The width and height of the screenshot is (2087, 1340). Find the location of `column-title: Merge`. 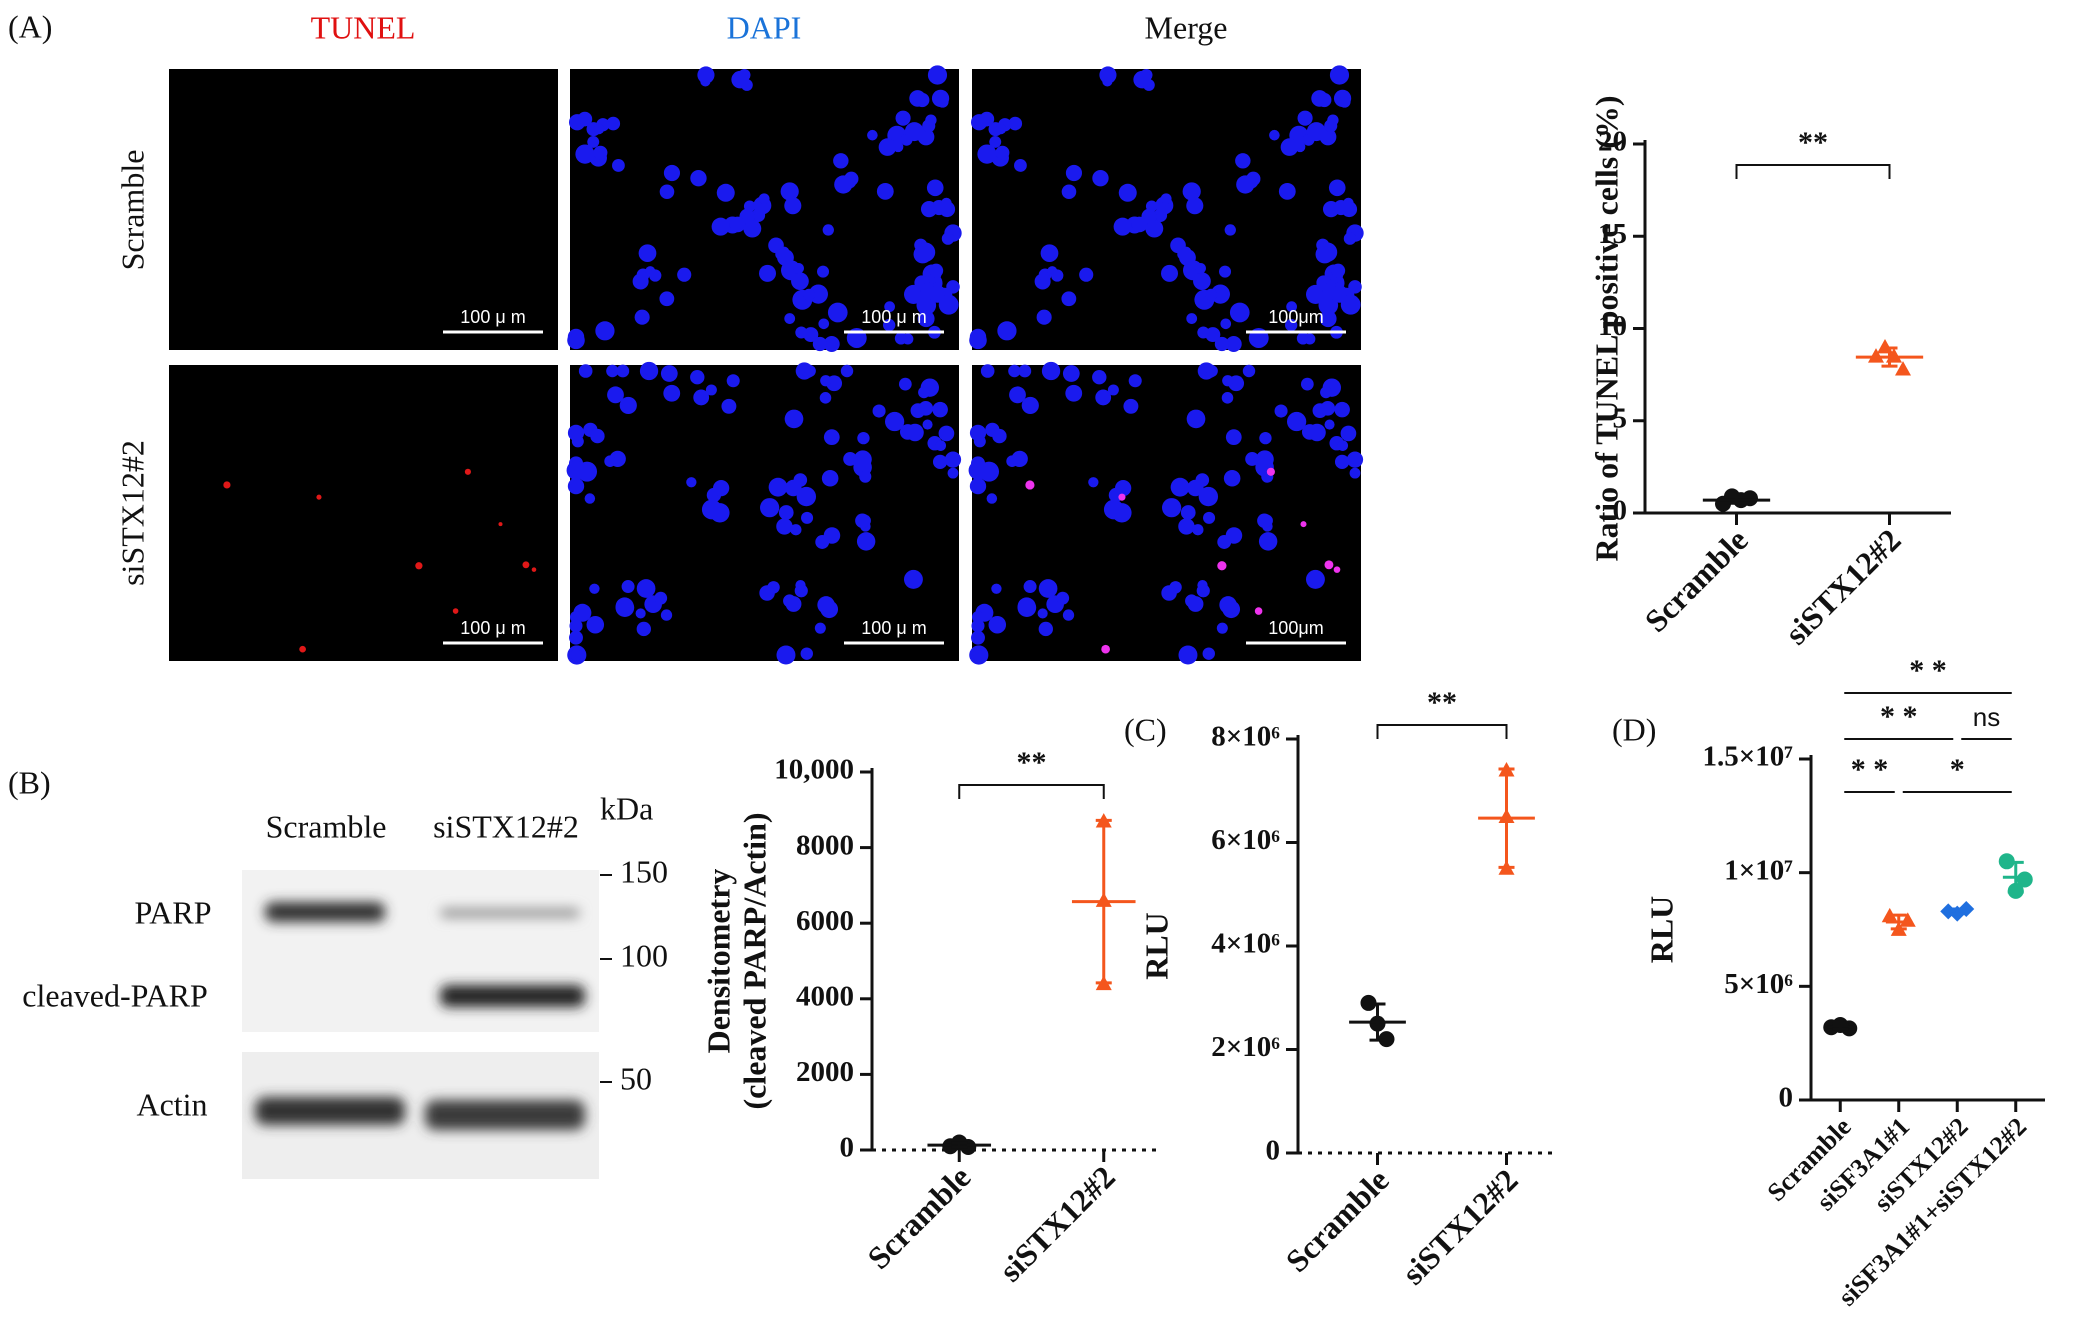

column-title: Merge is located at coordinates (1186, 27).